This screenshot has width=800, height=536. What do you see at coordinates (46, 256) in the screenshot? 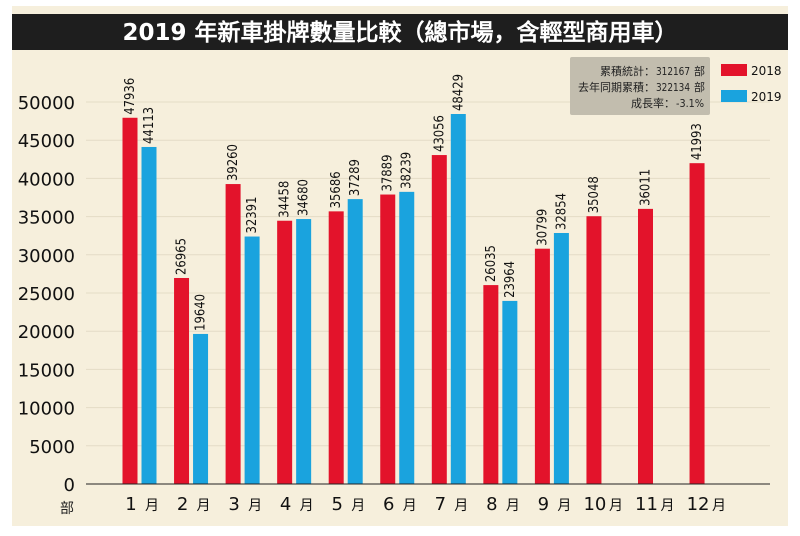
I see `y-tick-label: 30000` at bounding box center [46, 256].